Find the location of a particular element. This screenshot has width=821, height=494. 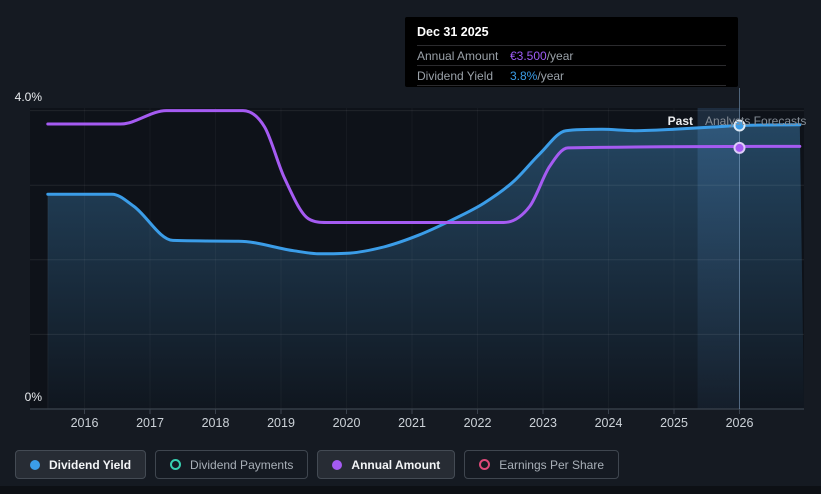

legend-button-earnings-per-share: Earnings Per Share is located at coordinates (542, 464).